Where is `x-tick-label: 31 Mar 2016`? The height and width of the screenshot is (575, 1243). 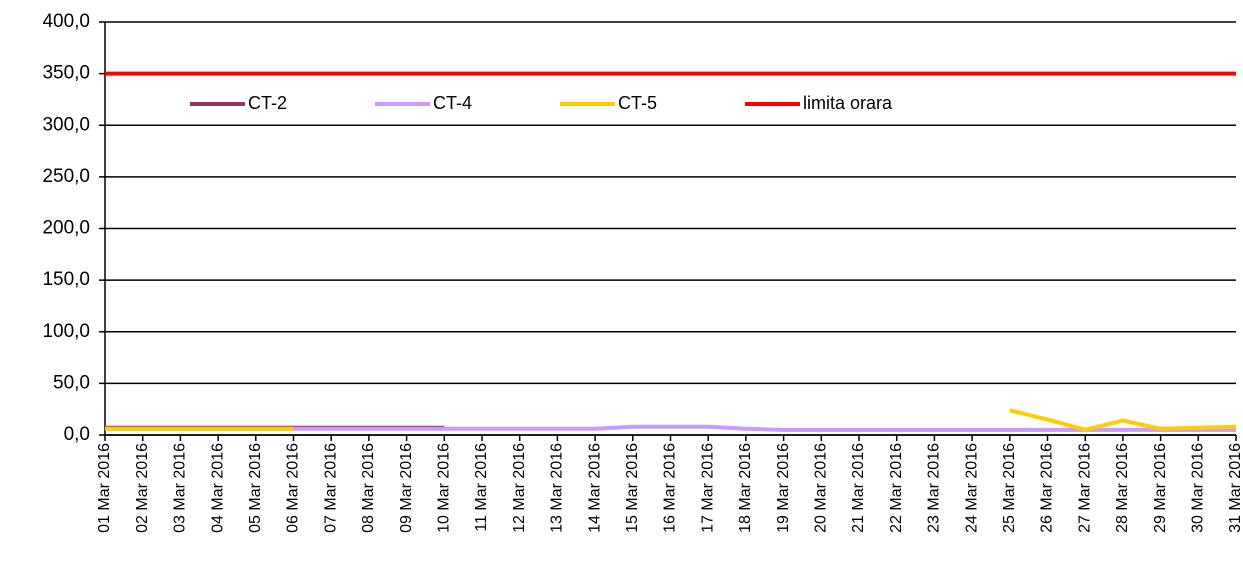
x-tick-label: 31 Mar 2016 is located at coordinates (1235, 488).